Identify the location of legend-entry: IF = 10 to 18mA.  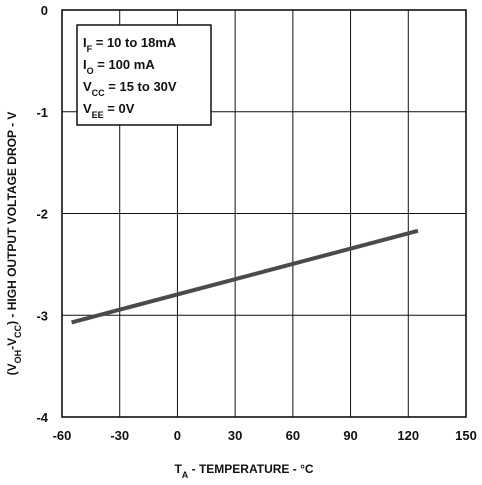
(130, 44).